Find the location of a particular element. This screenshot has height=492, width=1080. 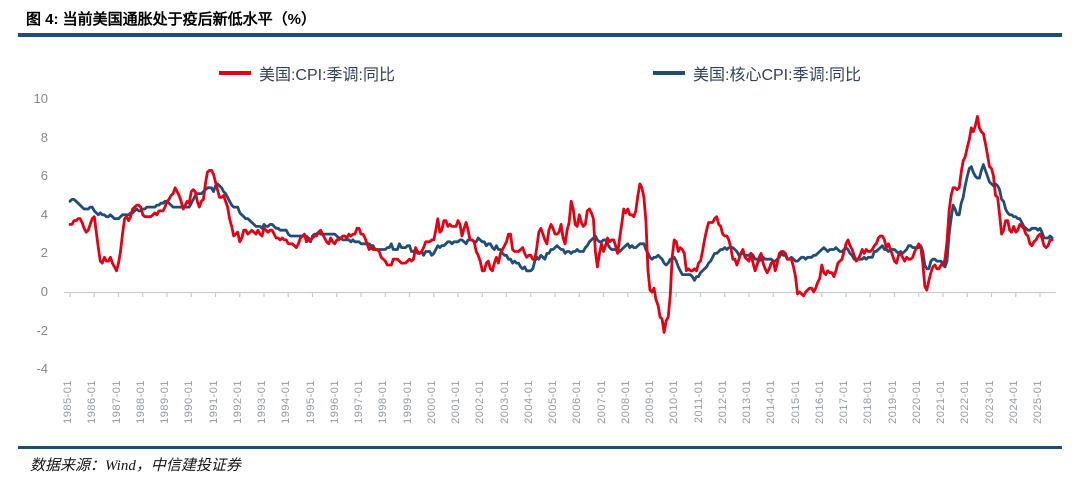

x-axis-tick-label: 1987-01 is located at coordinates (116, 402).